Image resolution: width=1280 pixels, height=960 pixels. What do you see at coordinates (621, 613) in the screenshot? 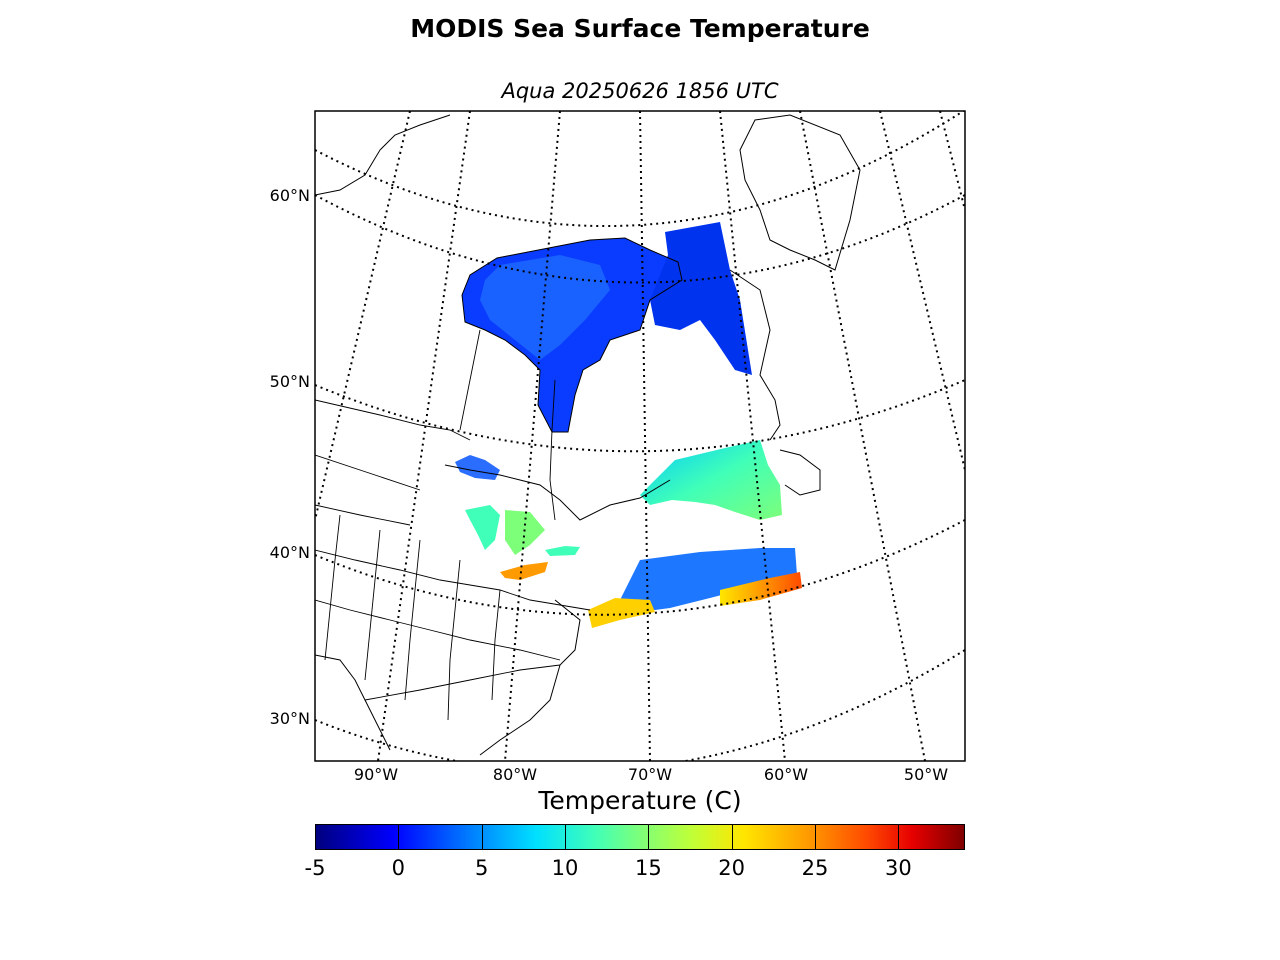
I see `atlantic-sst-coast` at bounding box center [621, 613].